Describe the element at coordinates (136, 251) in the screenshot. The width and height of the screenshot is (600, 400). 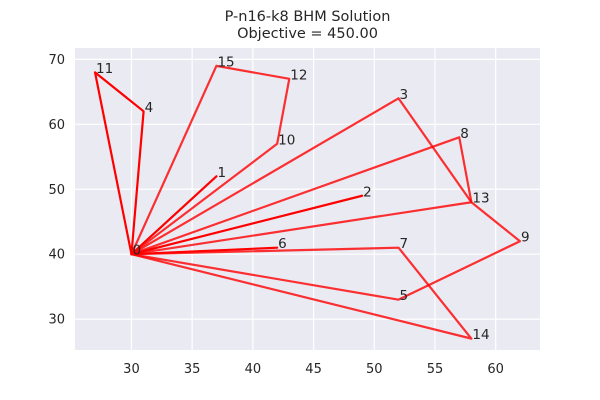
I see `node-label-0: 0` at that location.